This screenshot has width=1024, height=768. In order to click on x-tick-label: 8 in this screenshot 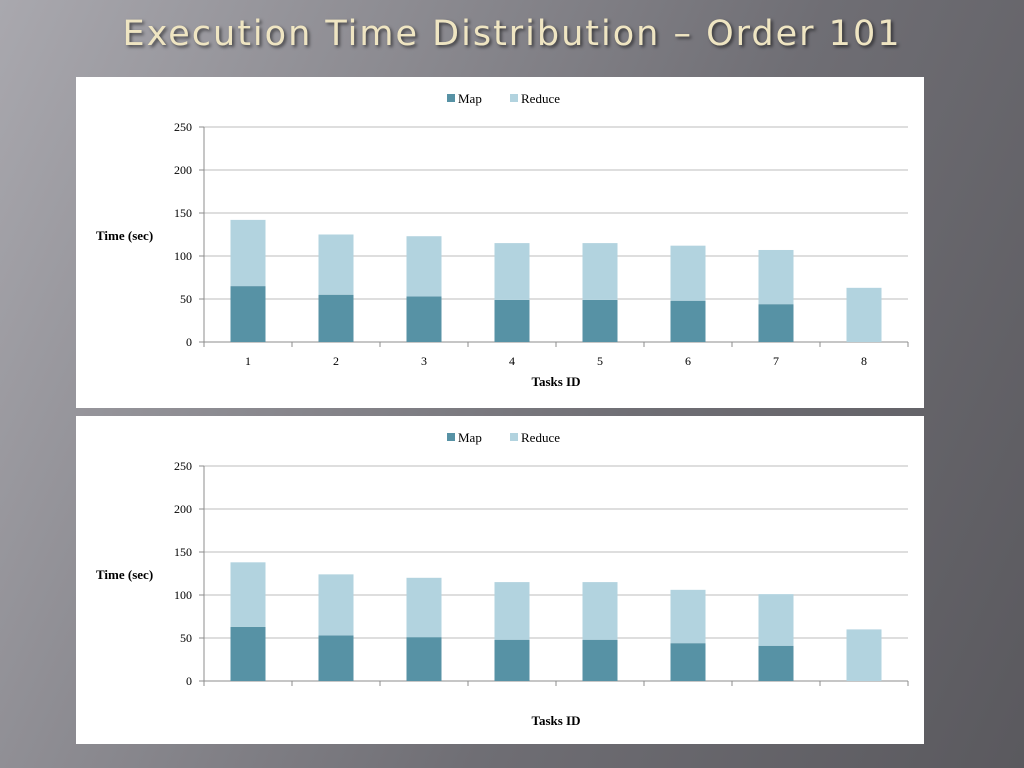, I will do `click(864, 361)`.